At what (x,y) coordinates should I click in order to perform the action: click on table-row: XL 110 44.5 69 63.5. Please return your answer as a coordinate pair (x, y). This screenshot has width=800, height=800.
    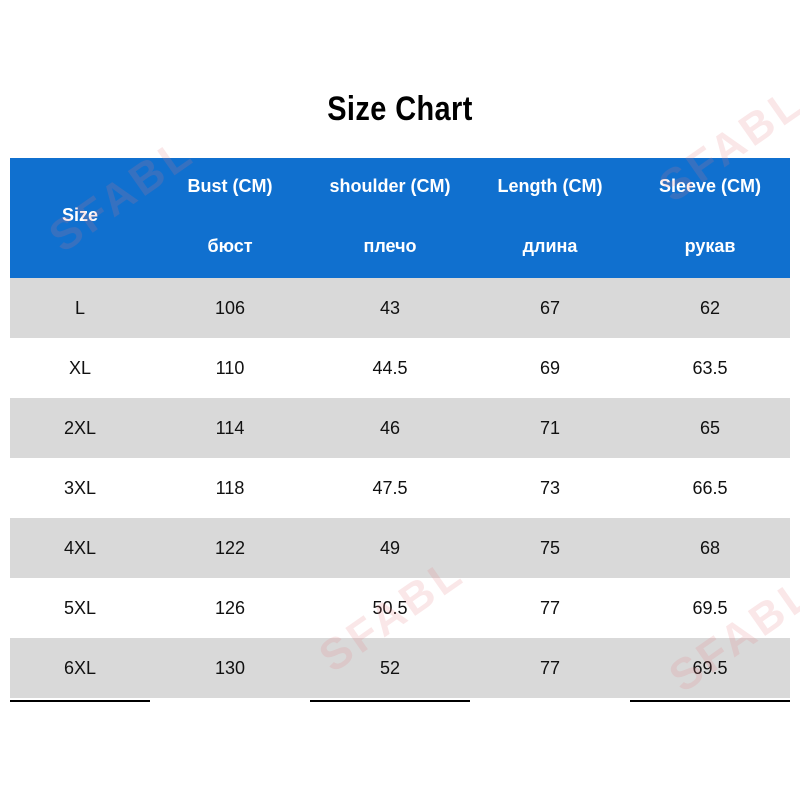
    Looking at the image, I should click on (400, 368).